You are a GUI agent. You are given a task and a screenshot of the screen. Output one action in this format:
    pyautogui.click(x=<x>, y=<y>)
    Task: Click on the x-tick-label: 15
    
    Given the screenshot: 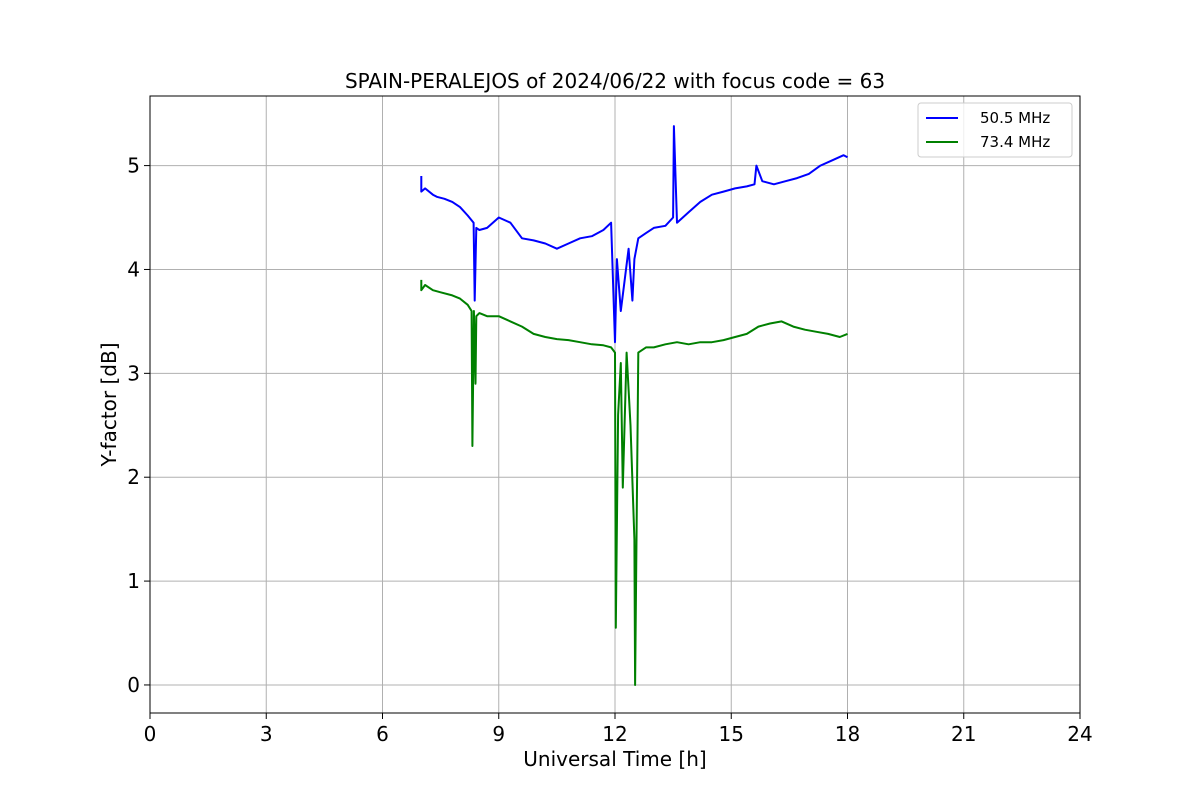 What is the action you would take?
    pyautogui.click(x=731, y=734)
    